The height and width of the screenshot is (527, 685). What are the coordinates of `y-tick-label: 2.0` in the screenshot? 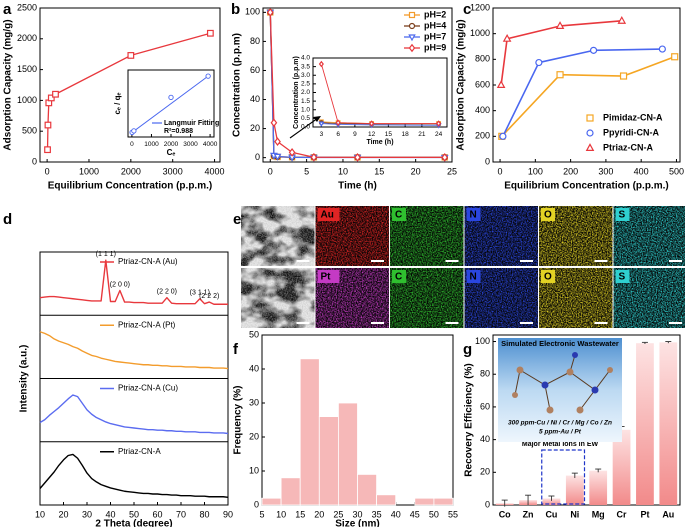 It's located at (305, 92).